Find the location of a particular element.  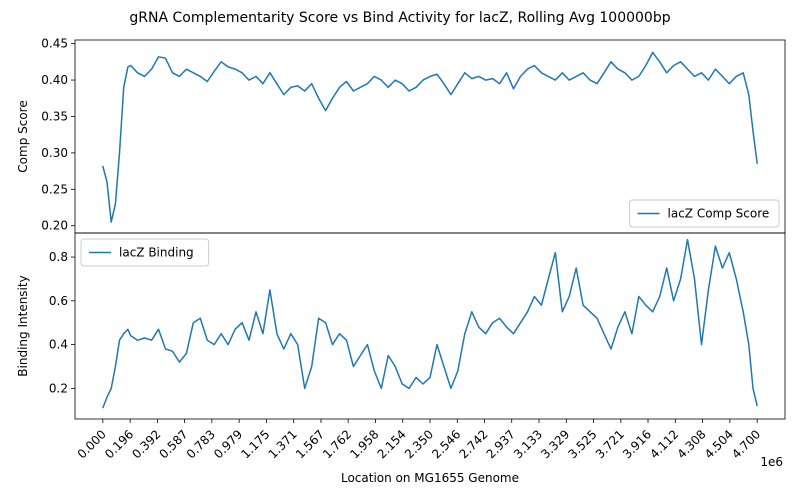

top-legend-box is located at coordinates (704, 213).